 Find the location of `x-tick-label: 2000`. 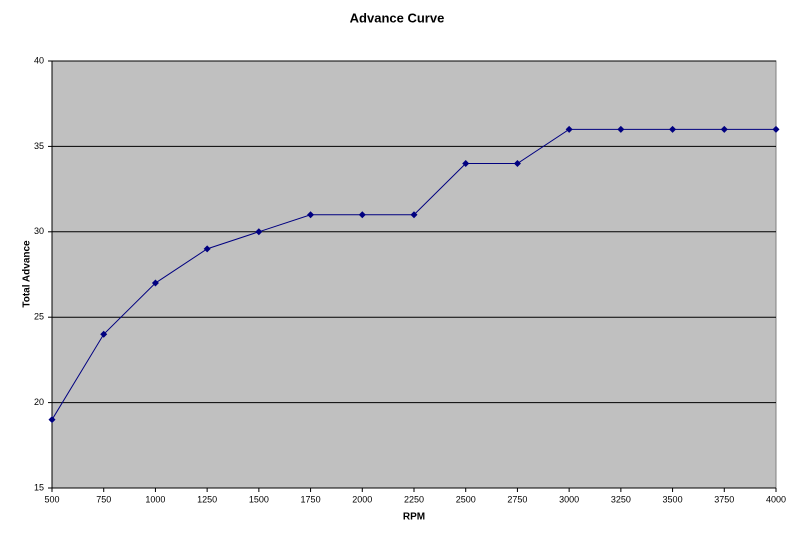

x-tick-label: 2000 is located at coordinates (362, 499).